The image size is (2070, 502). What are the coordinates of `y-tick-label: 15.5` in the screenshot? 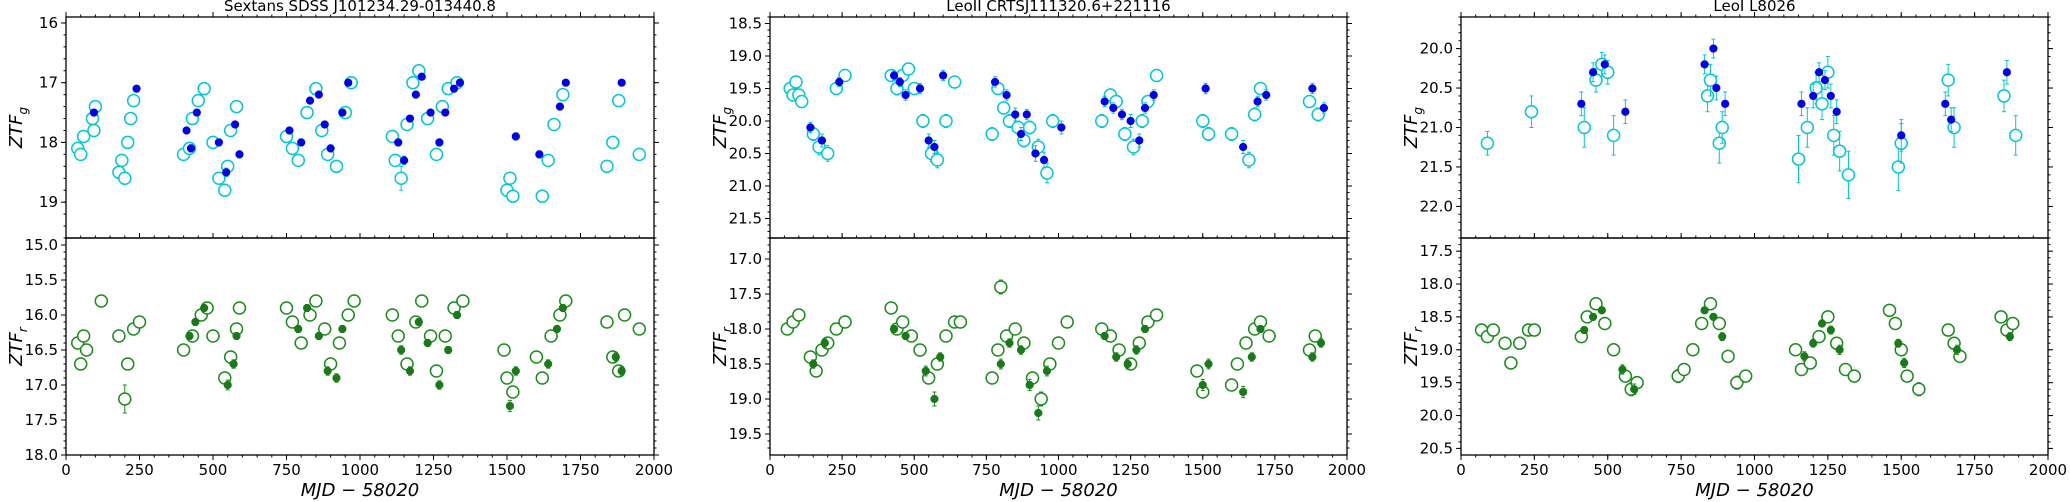 It's located at (41, 280).